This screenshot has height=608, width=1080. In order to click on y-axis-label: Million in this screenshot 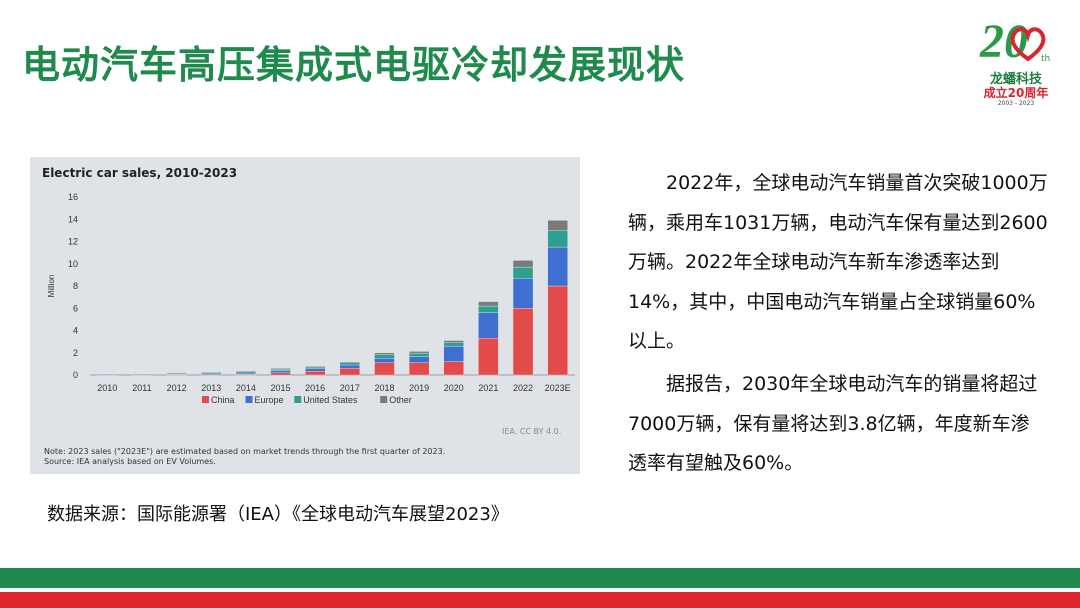, I will do `click(51, 286)`.